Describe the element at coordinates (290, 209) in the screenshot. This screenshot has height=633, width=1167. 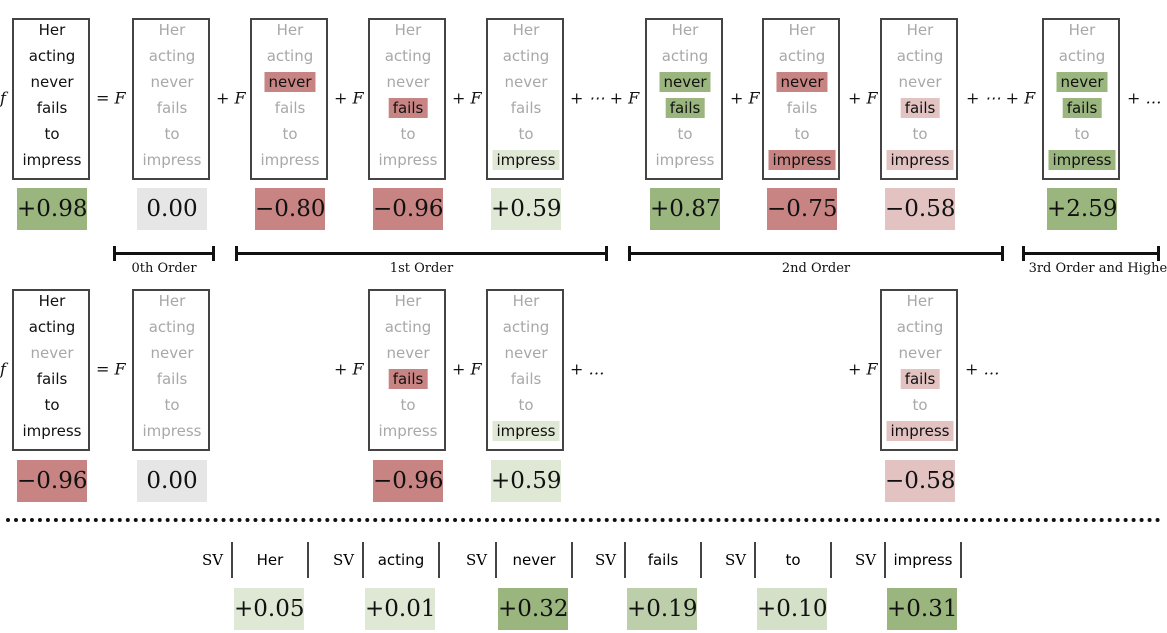
I see `value-box: −0.80` at that location.